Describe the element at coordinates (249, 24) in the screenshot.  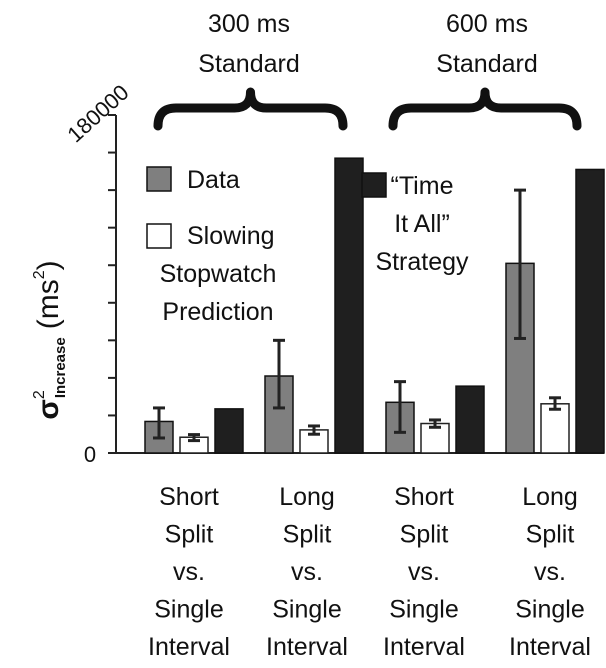
I see `group-header-line: 300 ms` at that location.